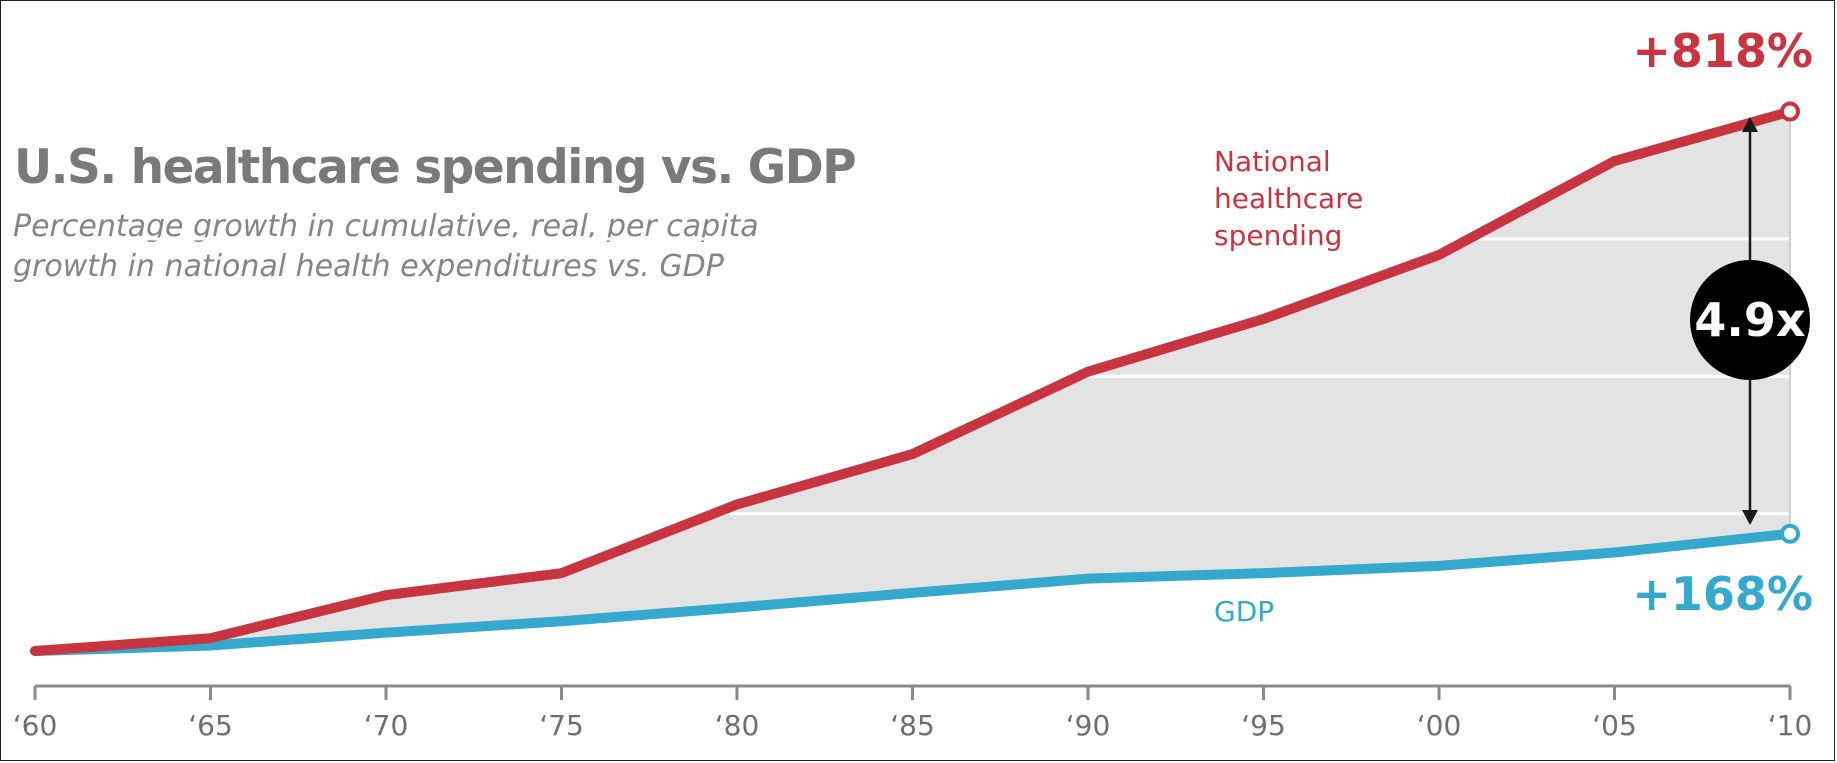 Image resolution: width=1837 pixels, height=763 pixels. I want to click on spending-series-label-line: spending, so click(1278, 235).